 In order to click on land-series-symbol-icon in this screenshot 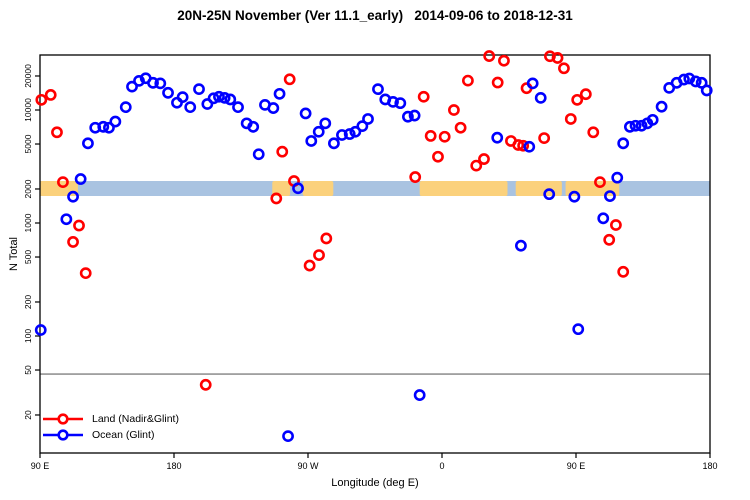, I will do `click(63, 419)`.